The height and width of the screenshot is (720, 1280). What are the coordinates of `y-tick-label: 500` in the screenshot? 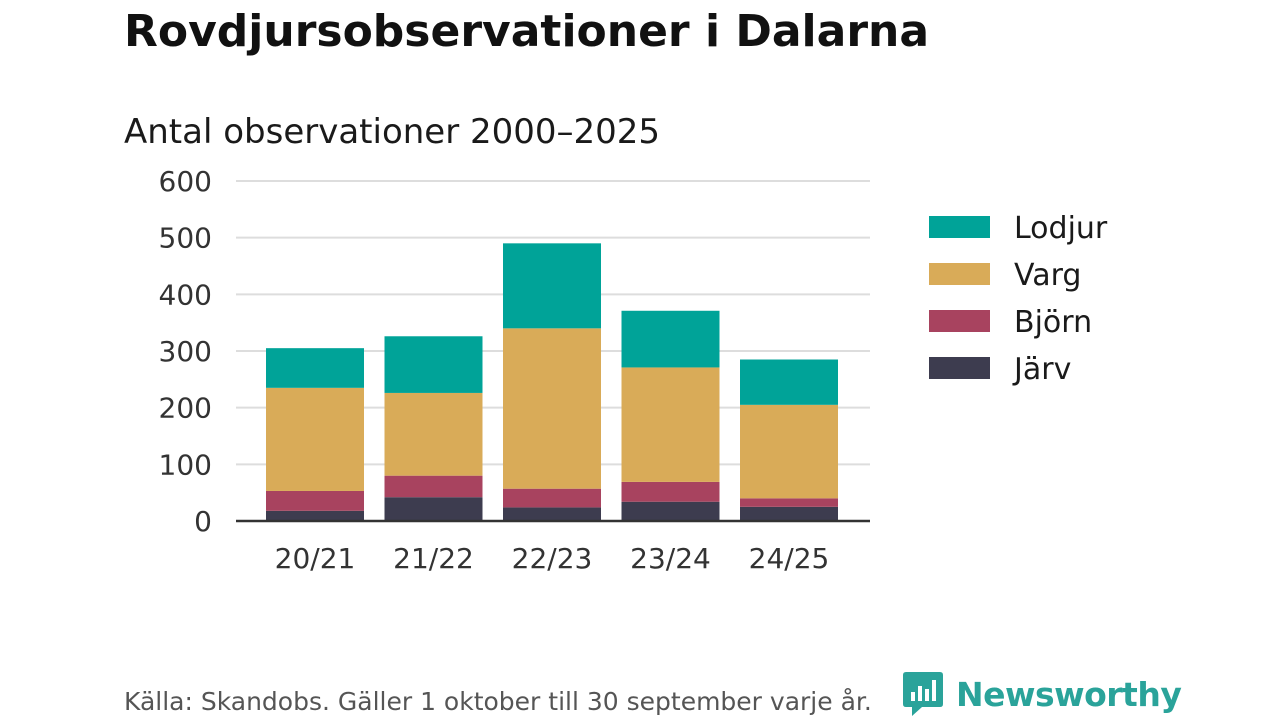 It's located at (185, 238).